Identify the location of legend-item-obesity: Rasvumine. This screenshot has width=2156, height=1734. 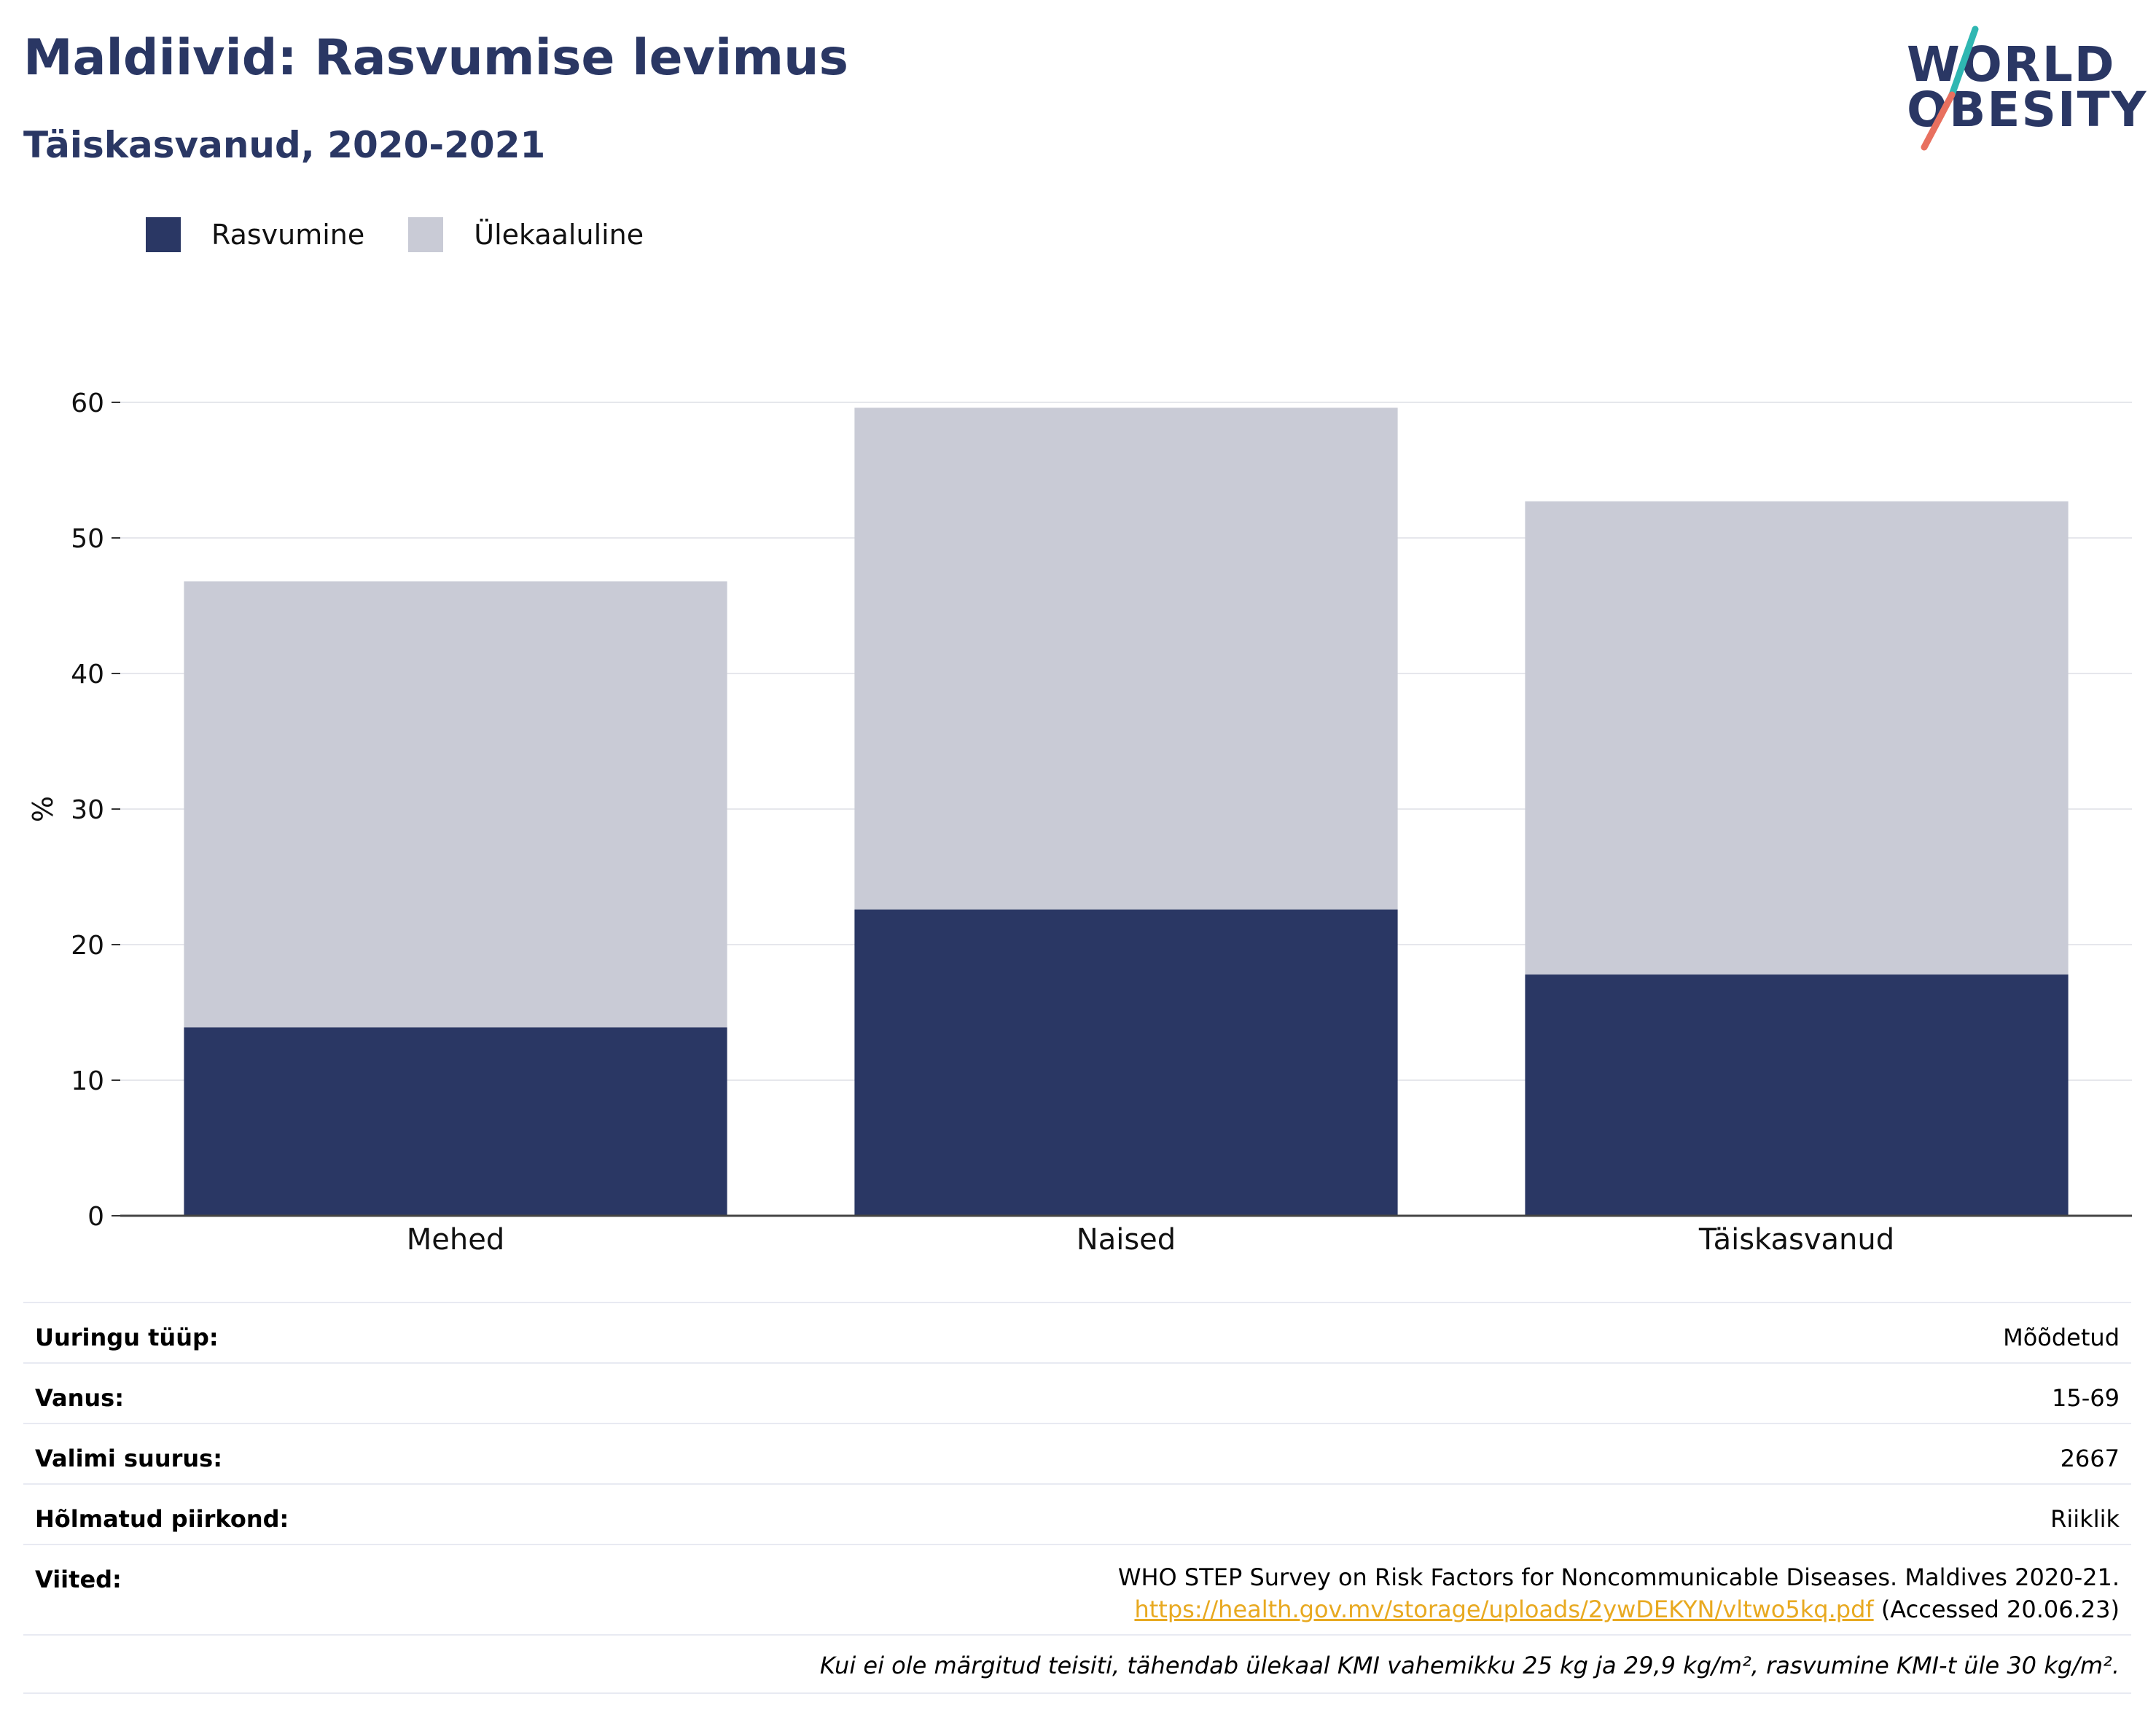
(255, 234).